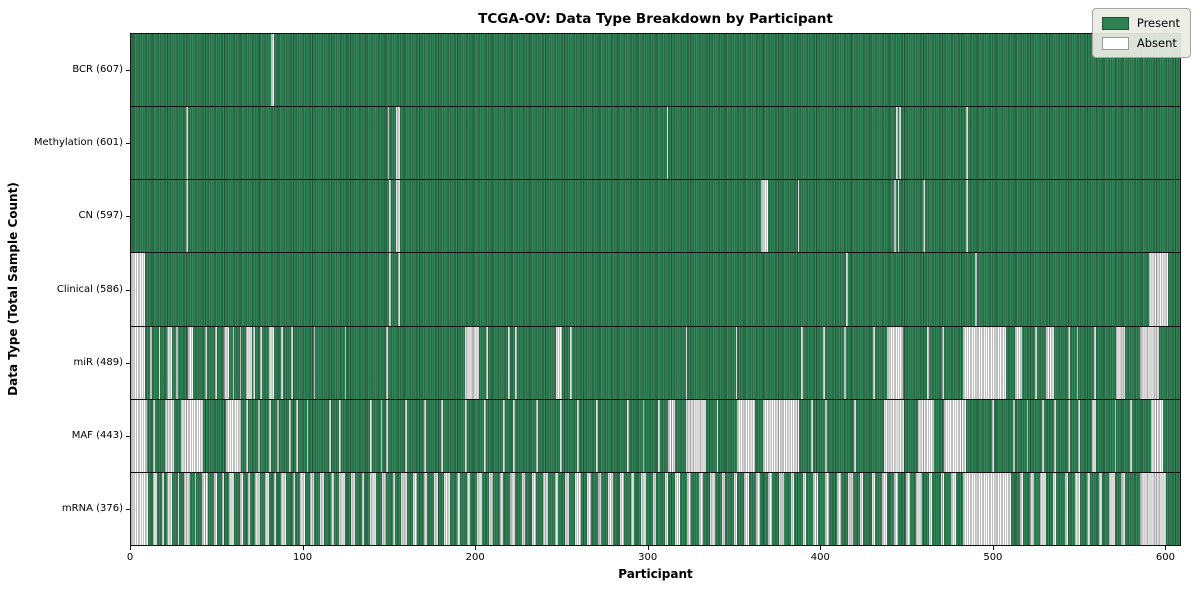  I want to click on y-tick-label: Methylation (601), so click(78, 142).